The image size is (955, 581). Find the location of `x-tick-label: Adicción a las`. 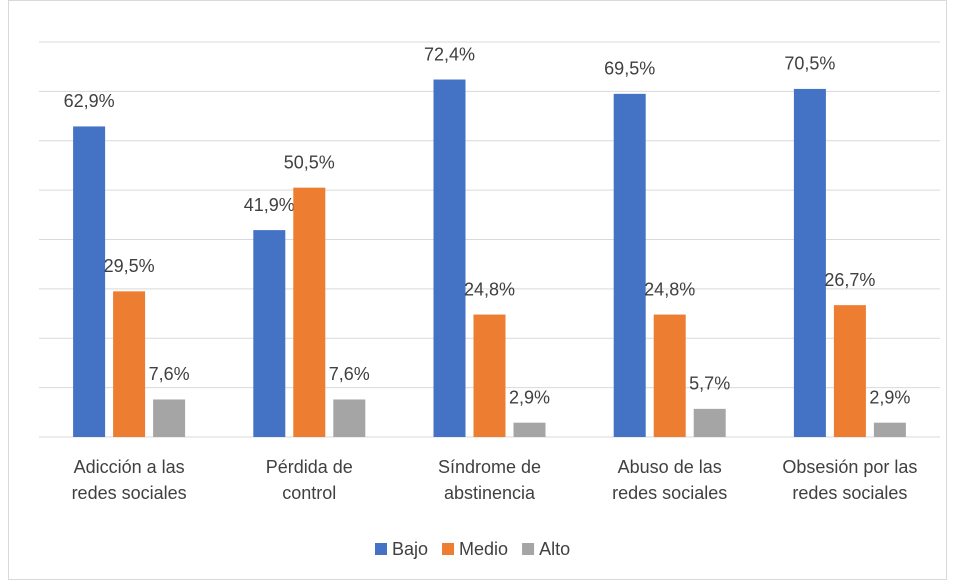

x-tick-label: Adicción a las is located at coordinates (129, 467).